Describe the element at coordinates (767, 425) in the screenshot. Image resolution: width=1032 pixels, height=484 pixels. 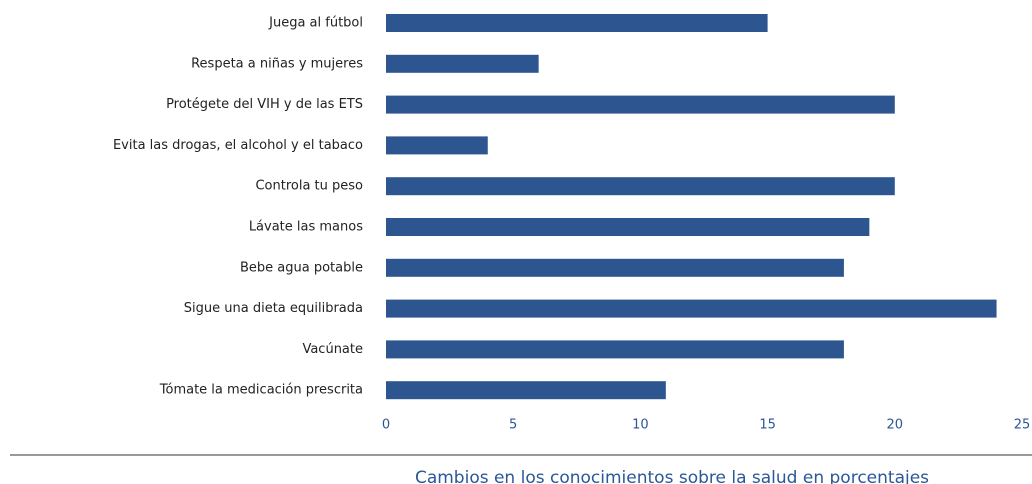
I see `x-tick-label: 15` at that location.